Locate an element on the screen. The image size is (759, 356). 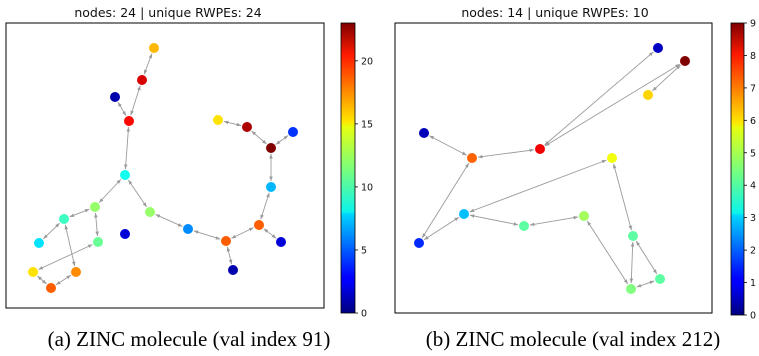
panel-a-colorbar-tick-label: 20 is located at coordinates (367, 61).